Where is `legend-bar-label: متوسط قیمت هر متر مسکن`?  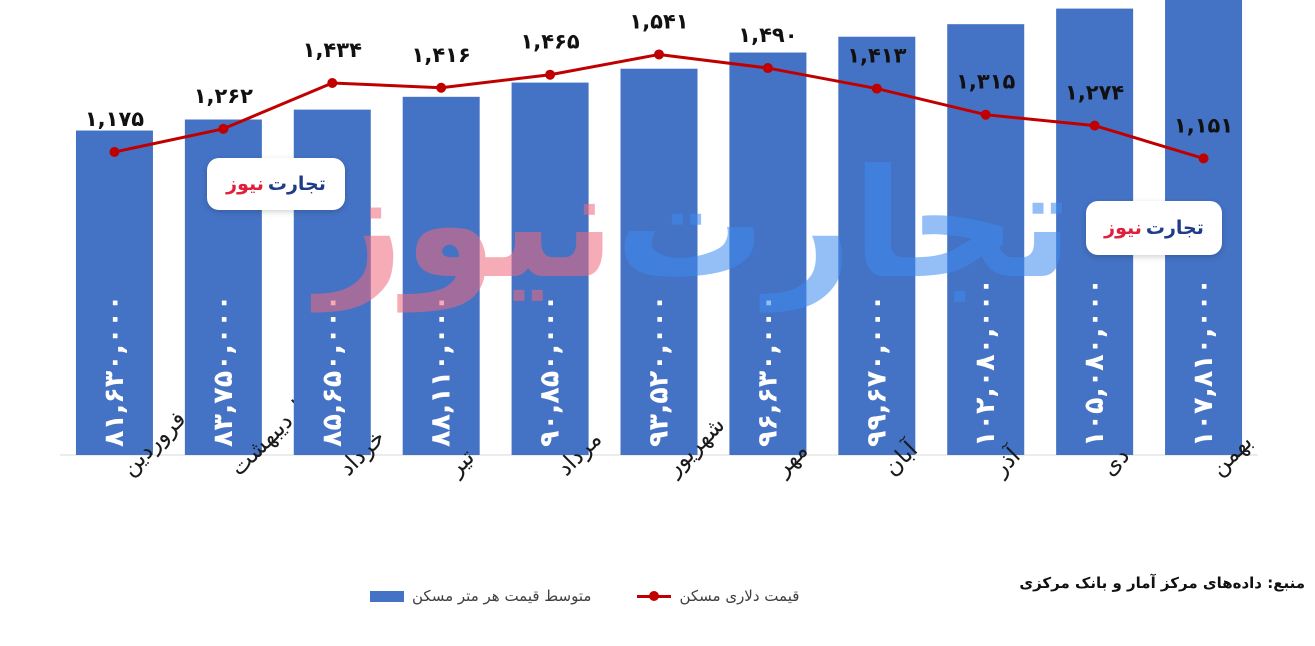
legend-bar-label: متوسط قیمت هر متر مسکن is located at coordinates (502, 596).